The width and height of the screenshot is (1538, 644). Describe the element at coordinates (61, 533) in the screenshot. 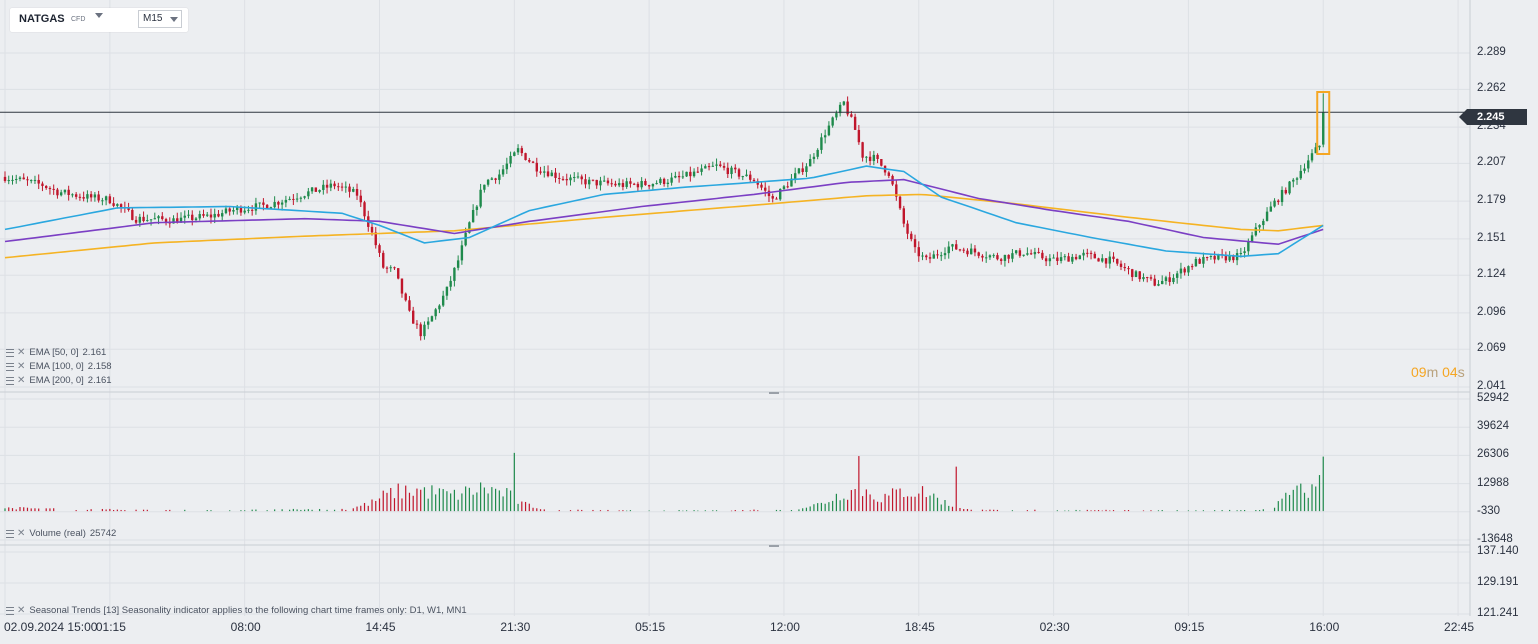

I see `indicator-volume: ✕ Volume (real) 25742` at that location.